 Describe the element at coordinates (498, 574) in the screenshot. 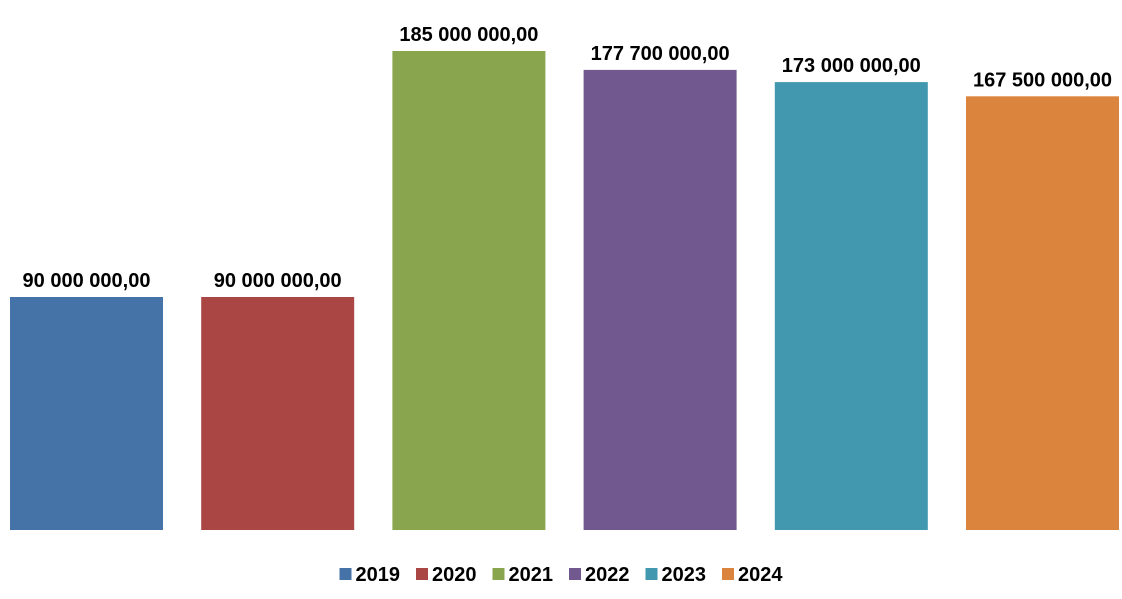

I see `legend-marker-2021` at that location.